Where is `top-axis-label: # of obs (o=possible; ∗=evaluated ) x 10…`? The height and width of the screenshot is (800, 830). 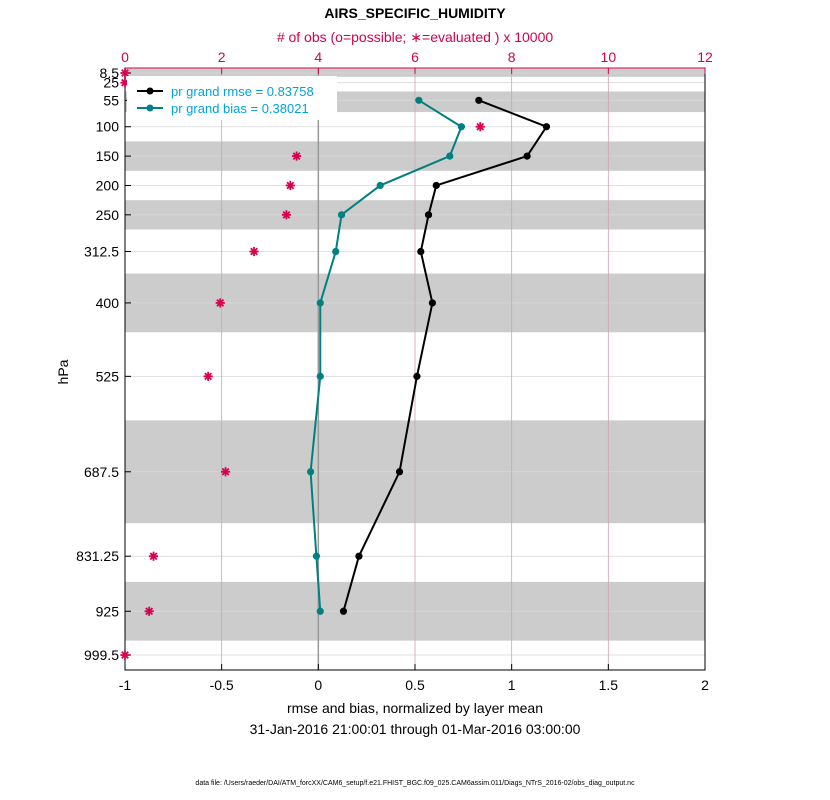 top-axis-label: # of obs (o=possible; ∗=evaluated ) x 10… is located at coordinates (415, 37).